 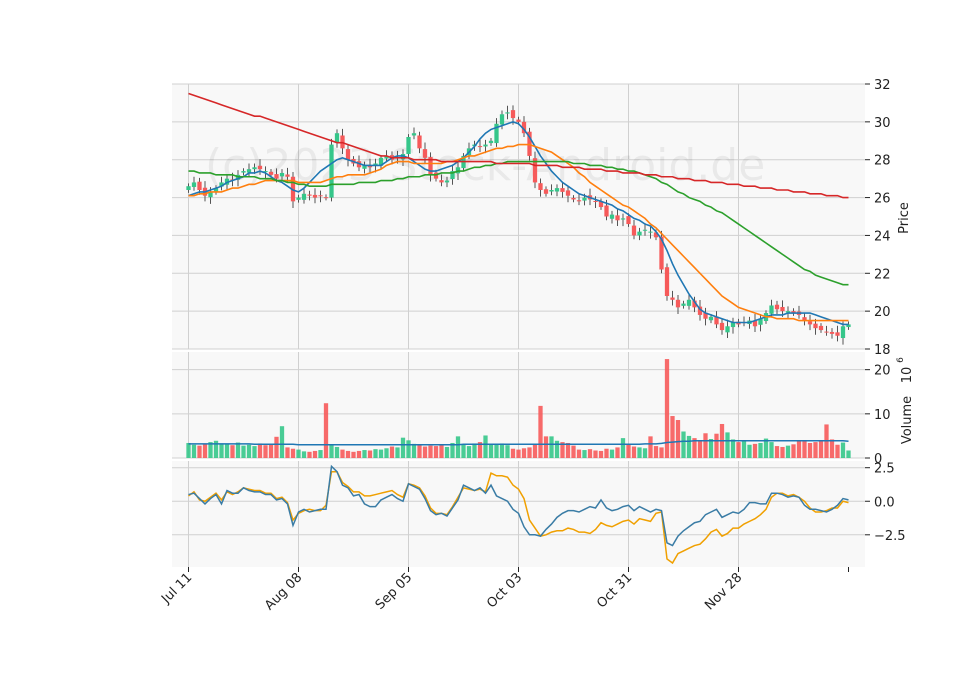 I want to click on oscillator-fast-line, so click(x=518, y=505).